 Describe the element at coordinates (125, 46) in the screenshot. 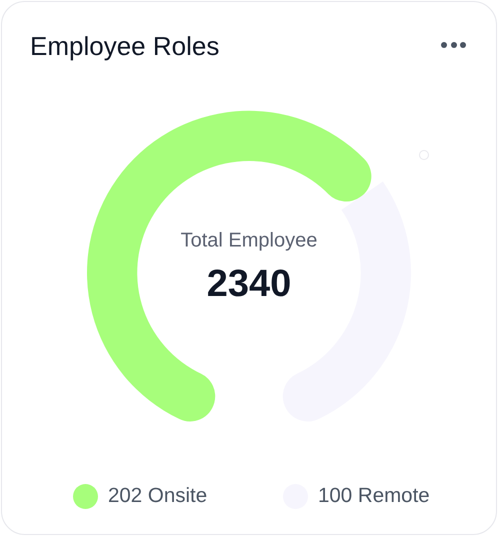

I see `chart-title: Employee Roles` at that location.